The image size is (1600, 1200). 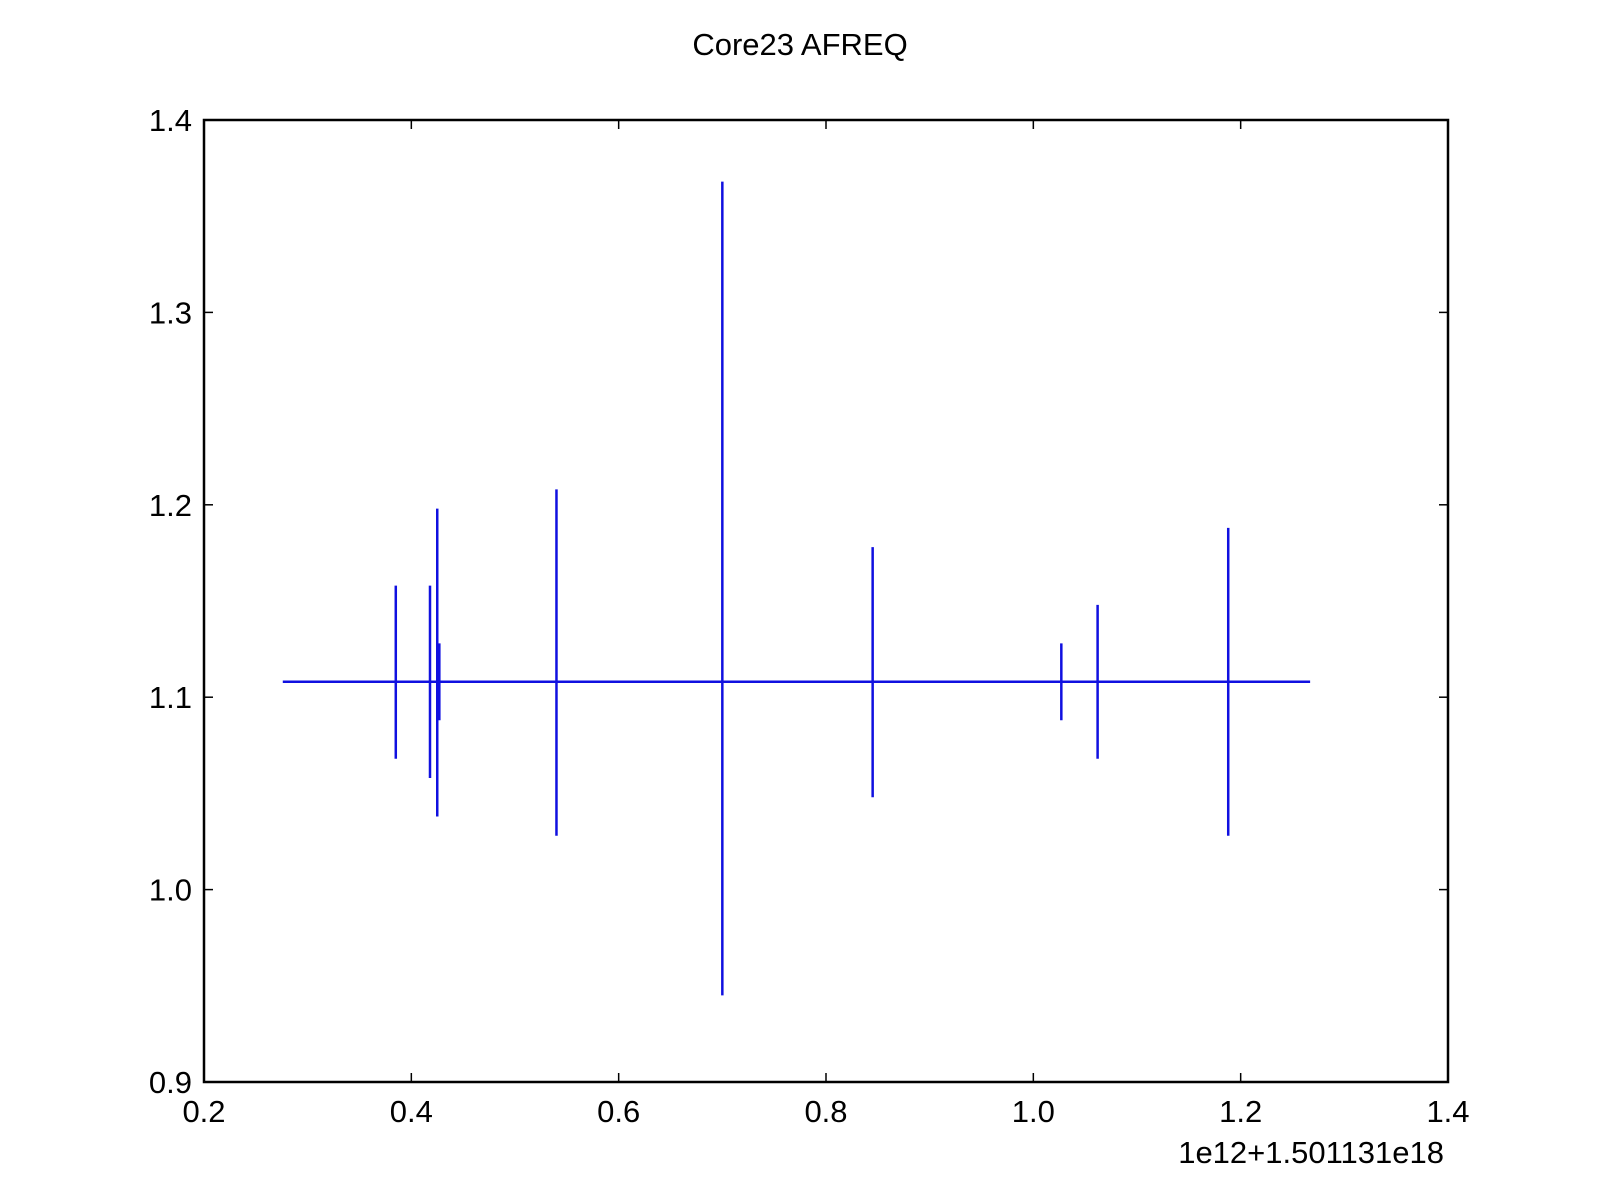 What do you see at coordinates (1447, 1111) in the screenshot?
I see `x-tick-label: 1.4` at bounding box center [1447, 1111].